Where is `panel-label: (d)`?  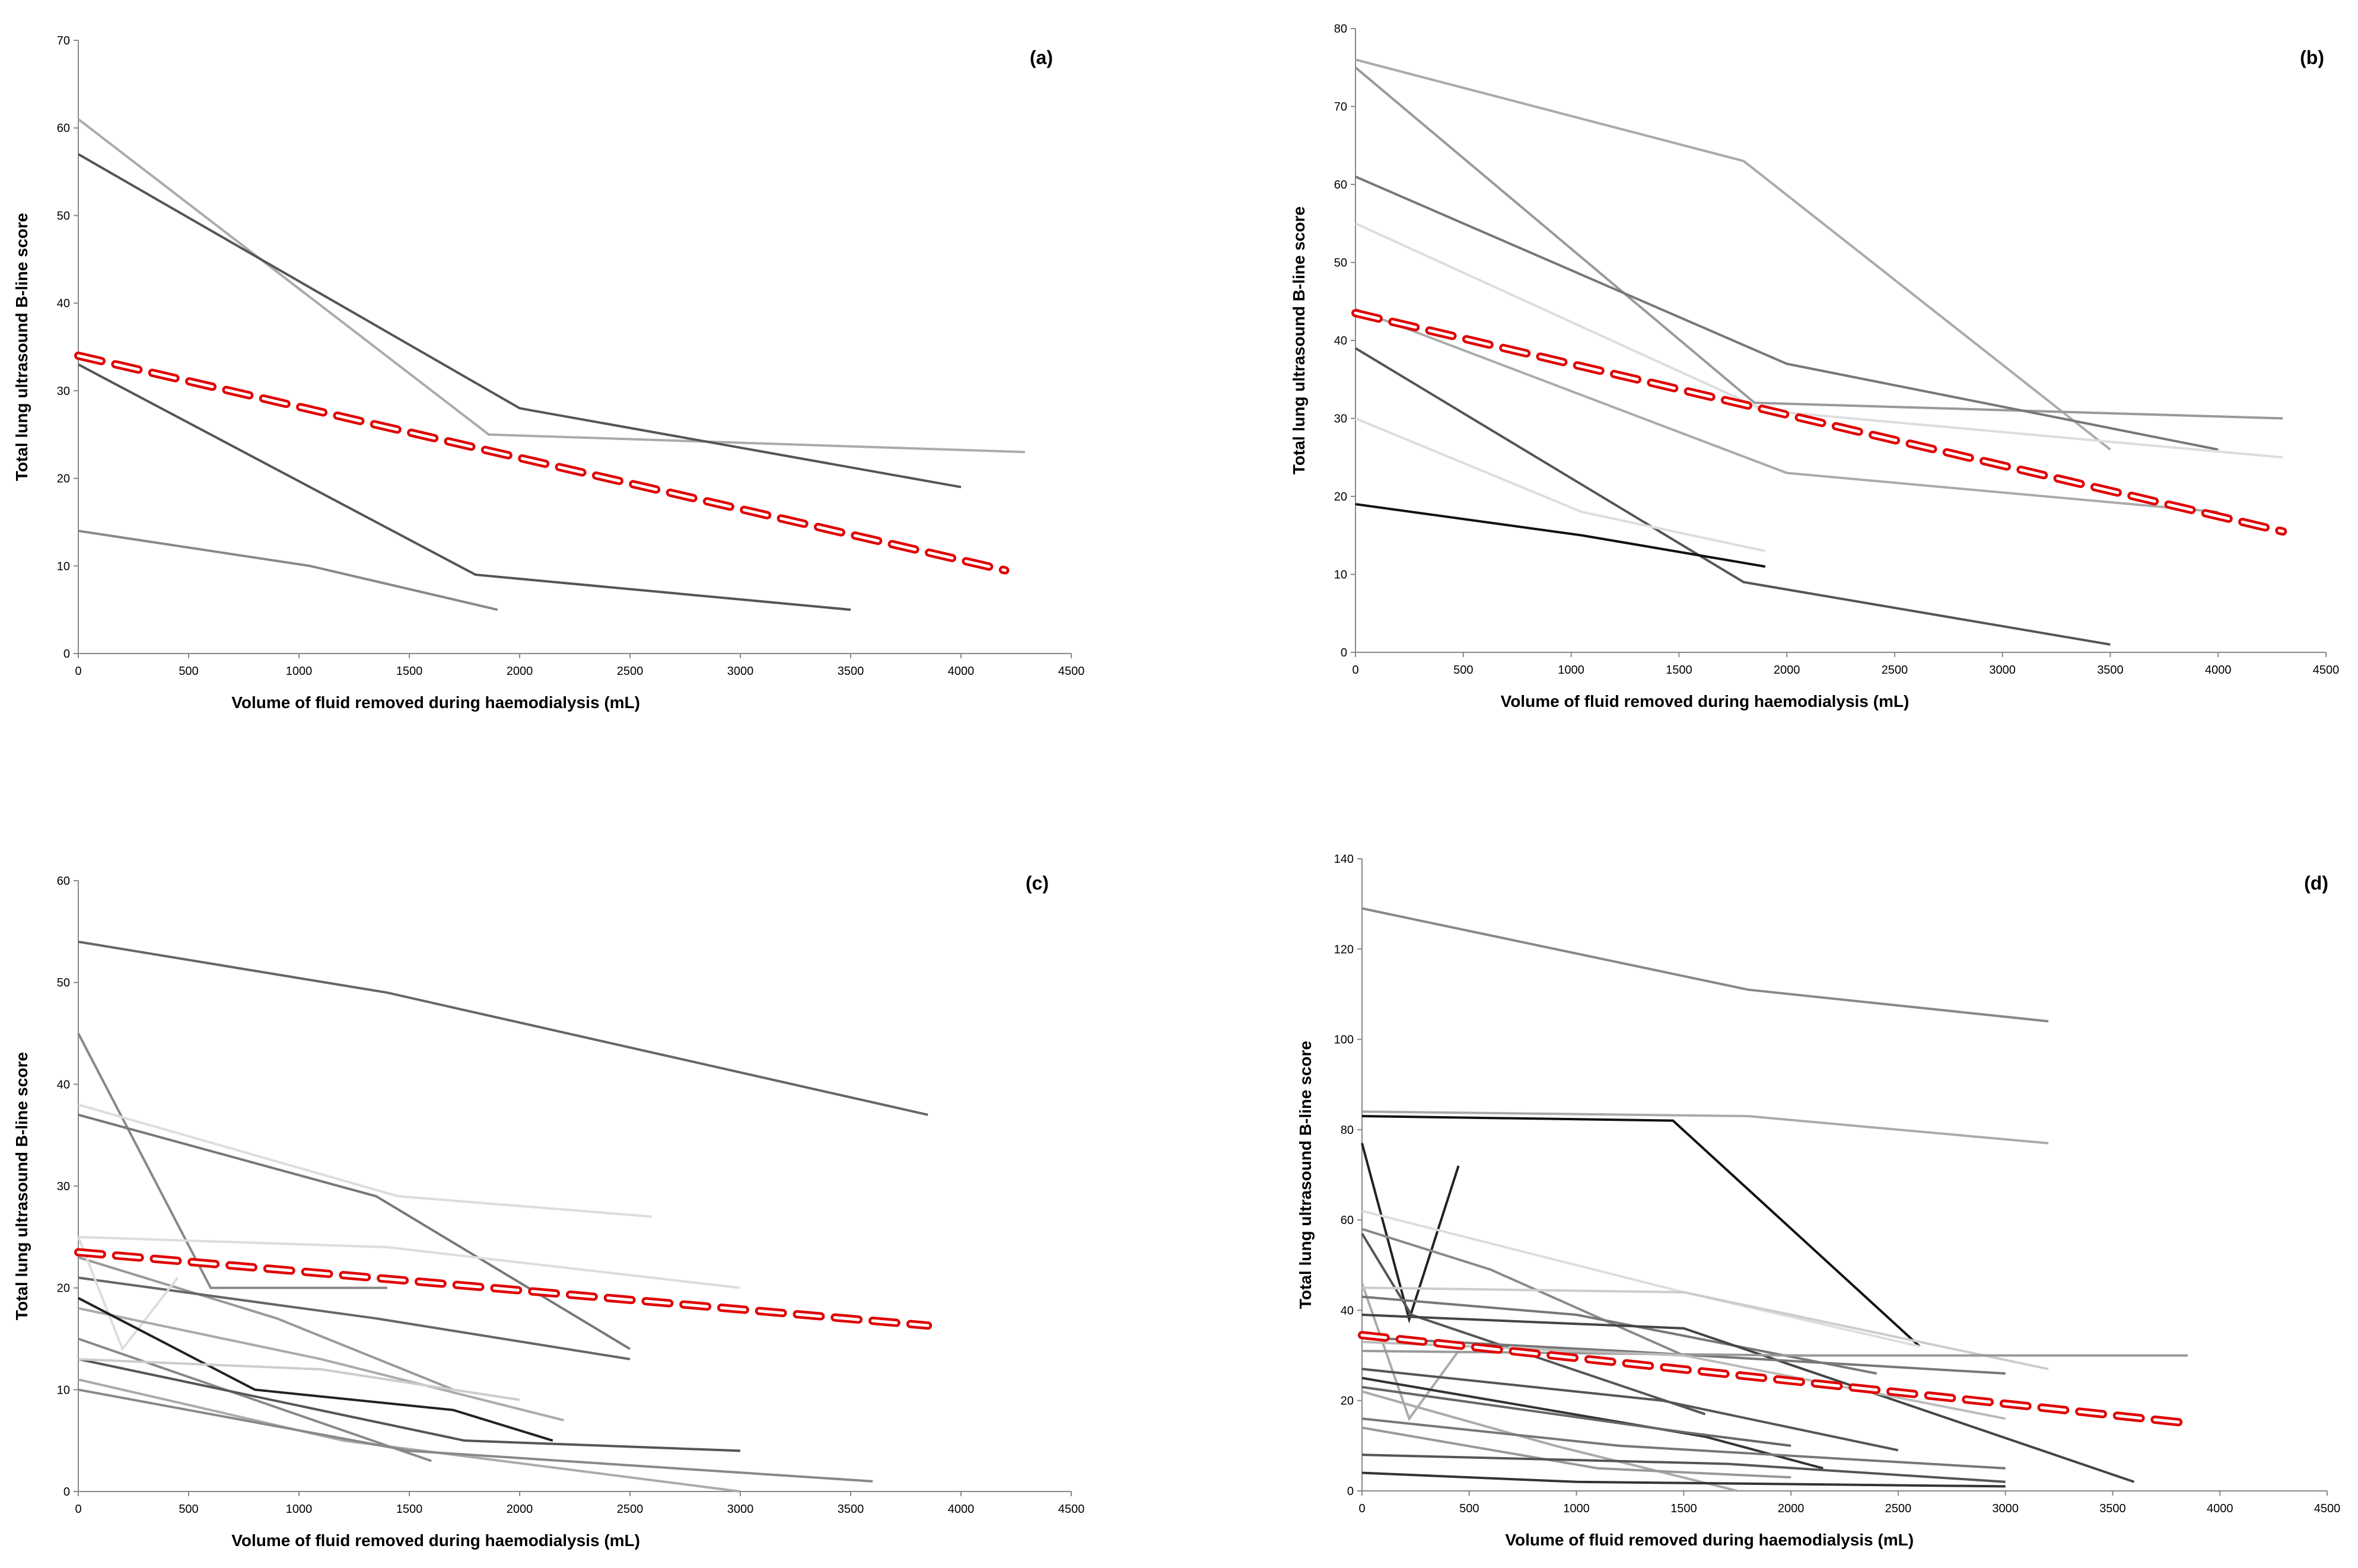
panel-label: (d) is located at coordinates (2316, 883).